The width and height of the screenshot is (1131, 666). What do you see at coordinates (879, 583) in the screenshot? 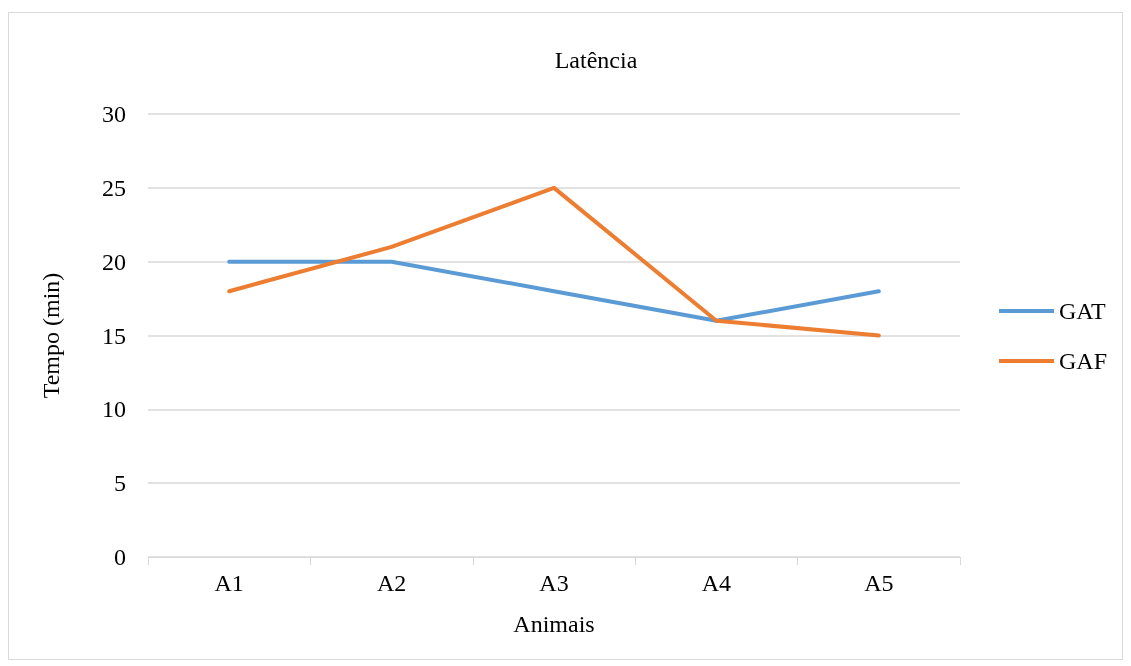
I see `x-tick-label: A5` at bounding box center [879, 583].